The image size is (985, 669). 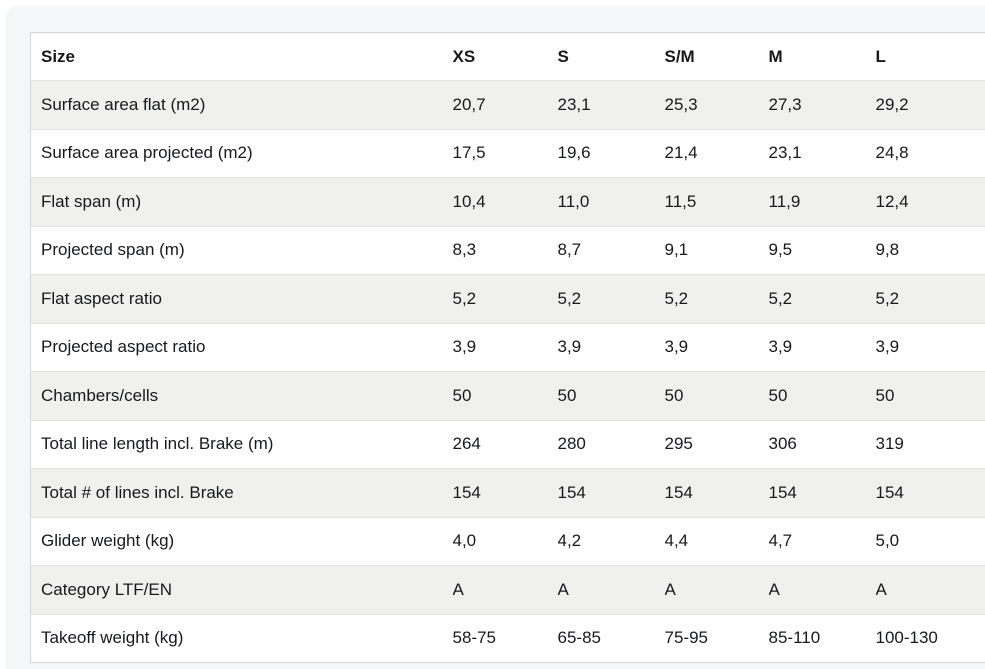 I want to click on cell-value: 20,7, so click(x=469, y=104).